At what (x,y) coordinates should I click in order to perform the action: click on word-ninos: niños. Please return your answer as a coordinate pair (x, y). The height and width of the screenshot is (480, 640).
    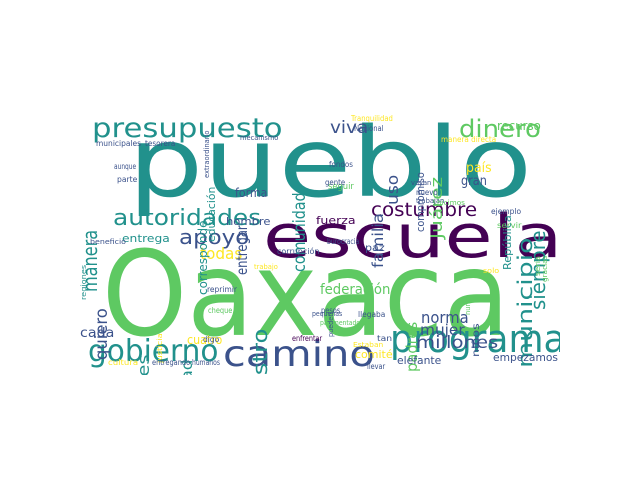
    Looking at the image, I should click on (476, 340).